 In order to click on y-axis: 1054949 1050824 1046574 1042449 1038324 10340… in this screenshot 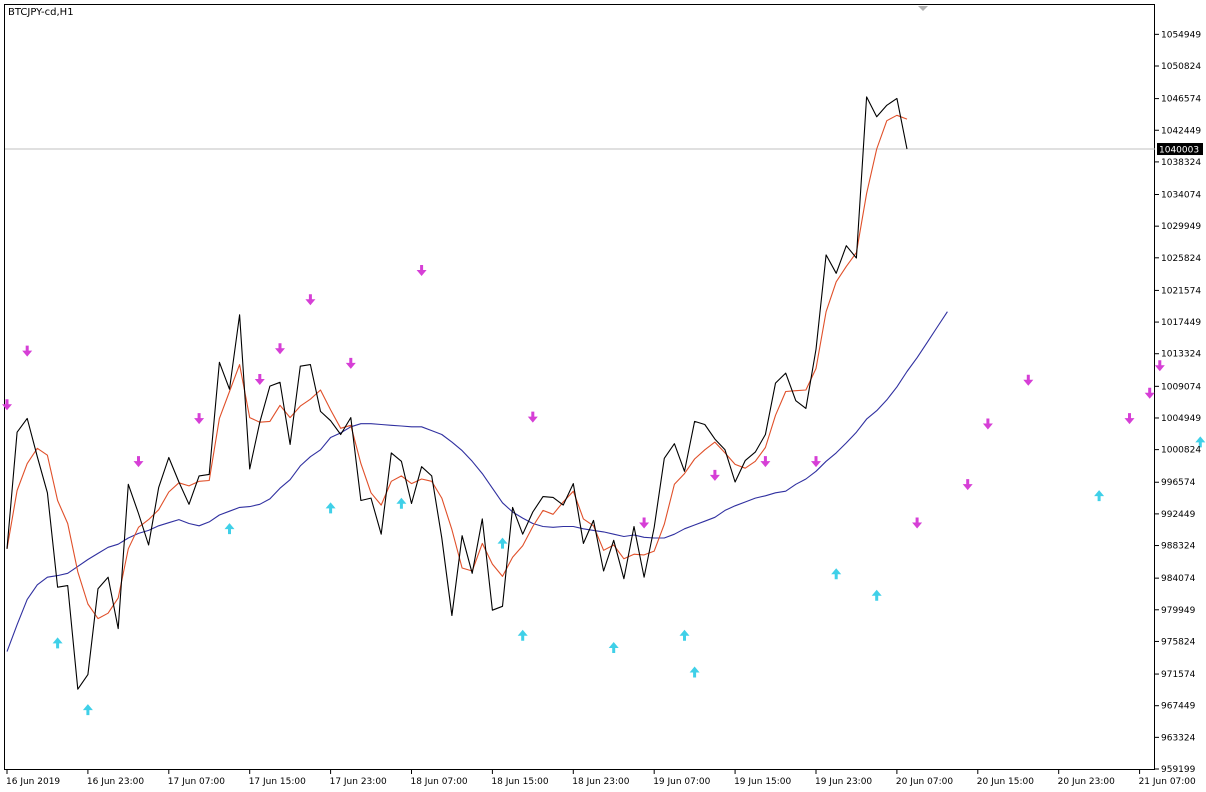, I will do `click(1178, 402)`.